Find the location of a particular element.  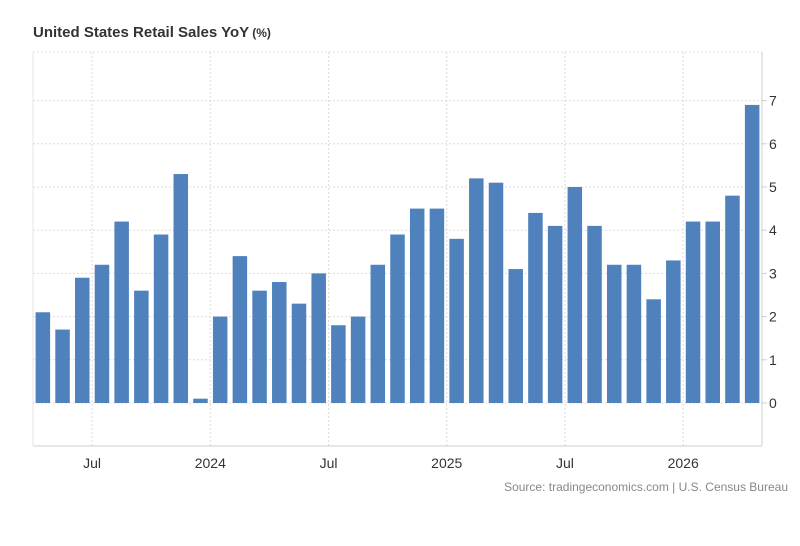

chart-title-unit: (%) is located at coordinates (261, 33).